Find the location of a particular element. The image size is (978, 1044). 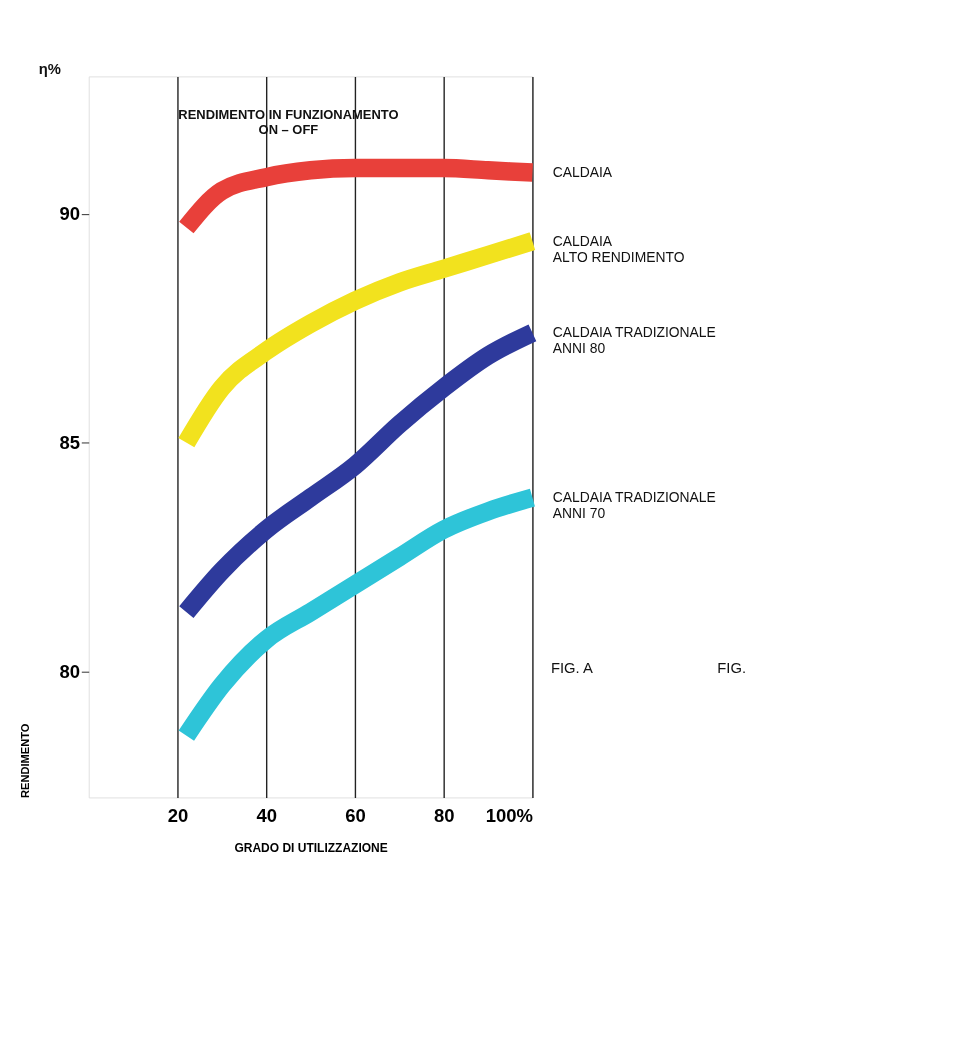

x-tick-label: 20 is located at coordinates (178, 815).